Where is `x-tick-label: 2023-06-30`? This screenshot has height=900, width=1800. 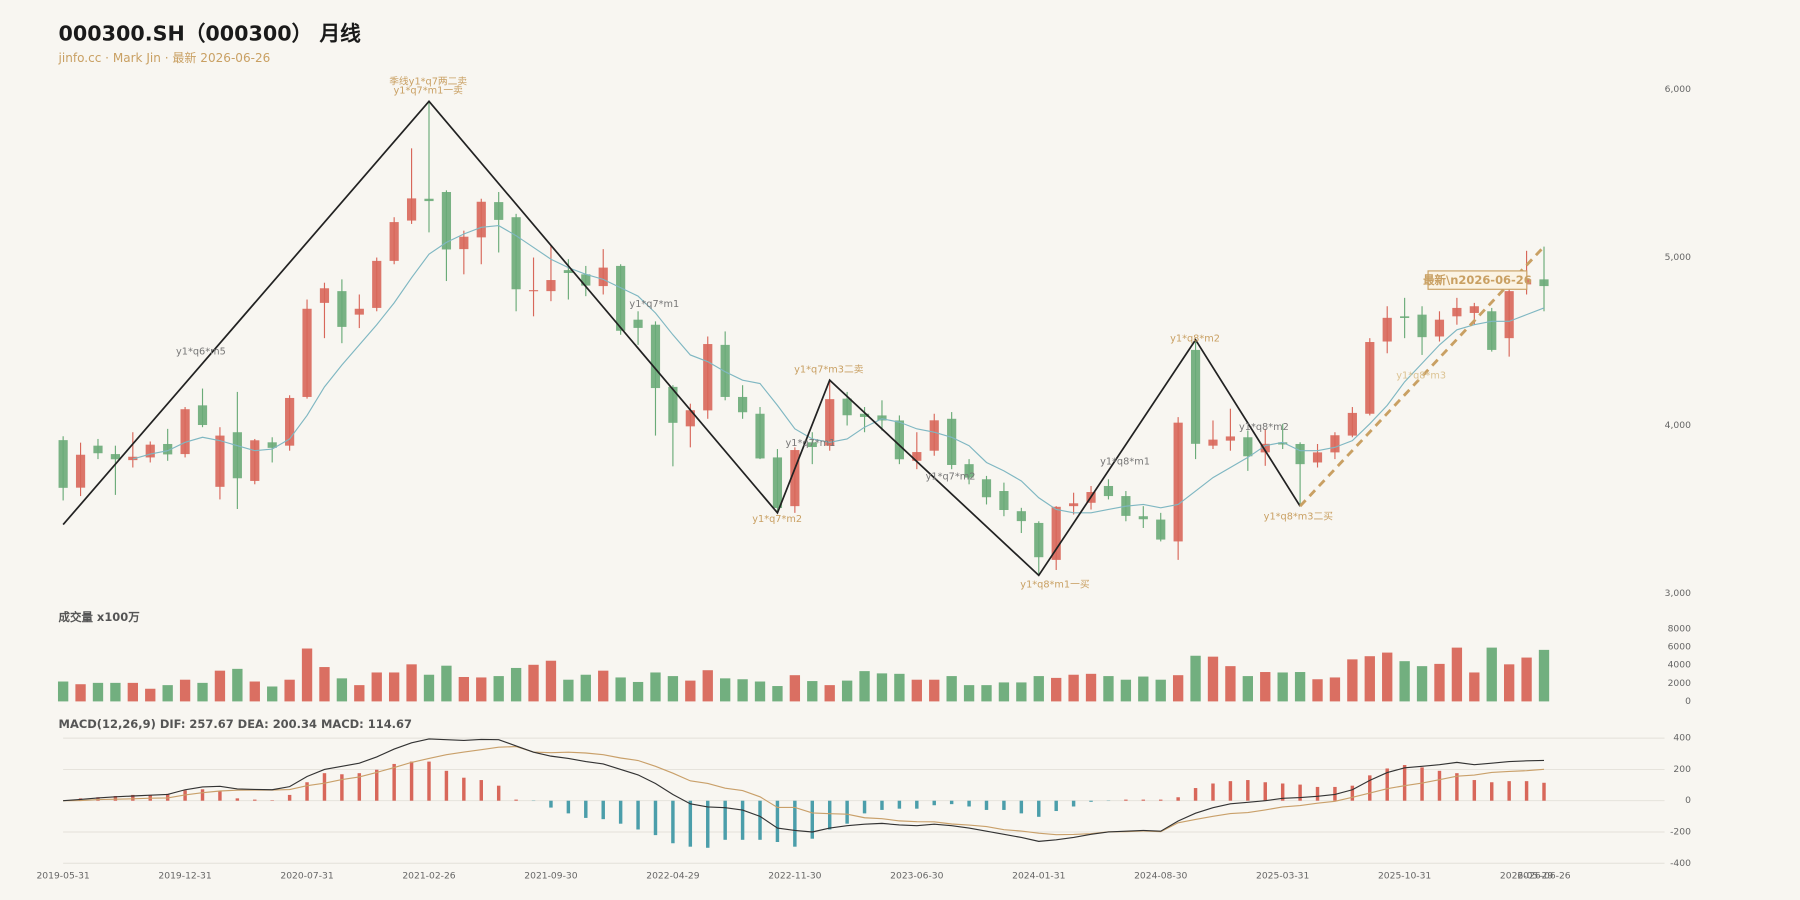
x-tick-label: 2023-06-30 is located at coordinates (916, 875).